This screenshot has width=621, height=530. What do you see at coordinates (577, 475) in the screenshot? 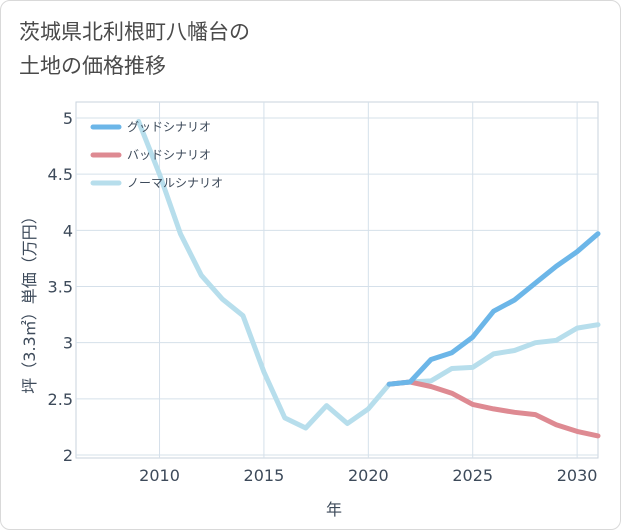
I see `x-tick-label: 2030` at bounding box center [577, 475].